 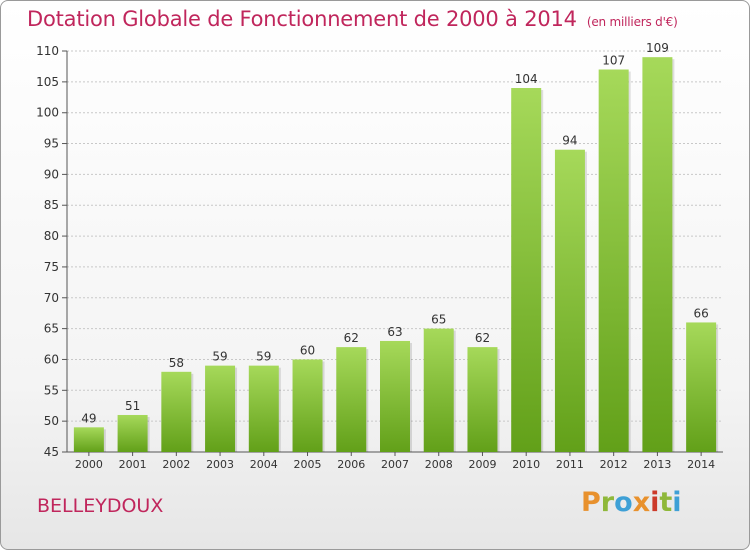 What do you see at coordinates (51, 205) in the screenshot?
I see `y-tick-label: 85` at bounding box center [51, 205].